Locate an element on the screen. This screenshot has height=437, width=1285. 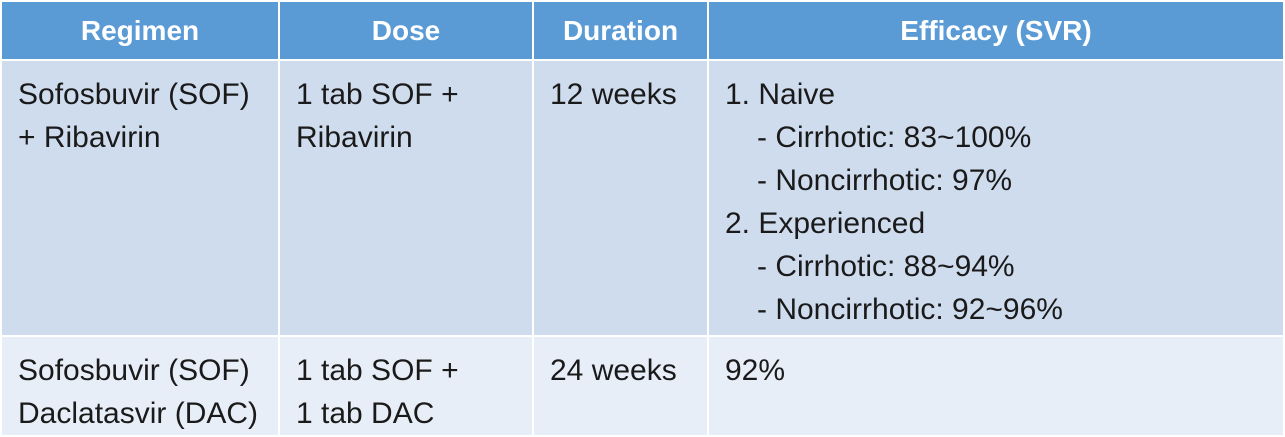
dose-cell: 1 tab SOF + 1 tab DAC is located at coordinates (406, 386).